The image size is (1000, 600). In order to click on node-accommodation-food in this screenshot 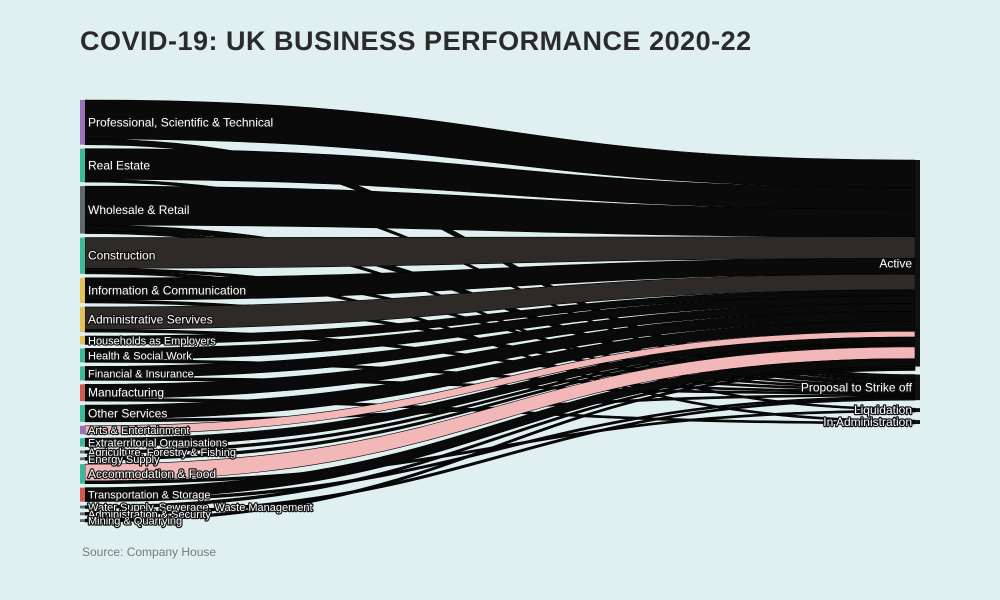, I will do `click(82, 474)`.